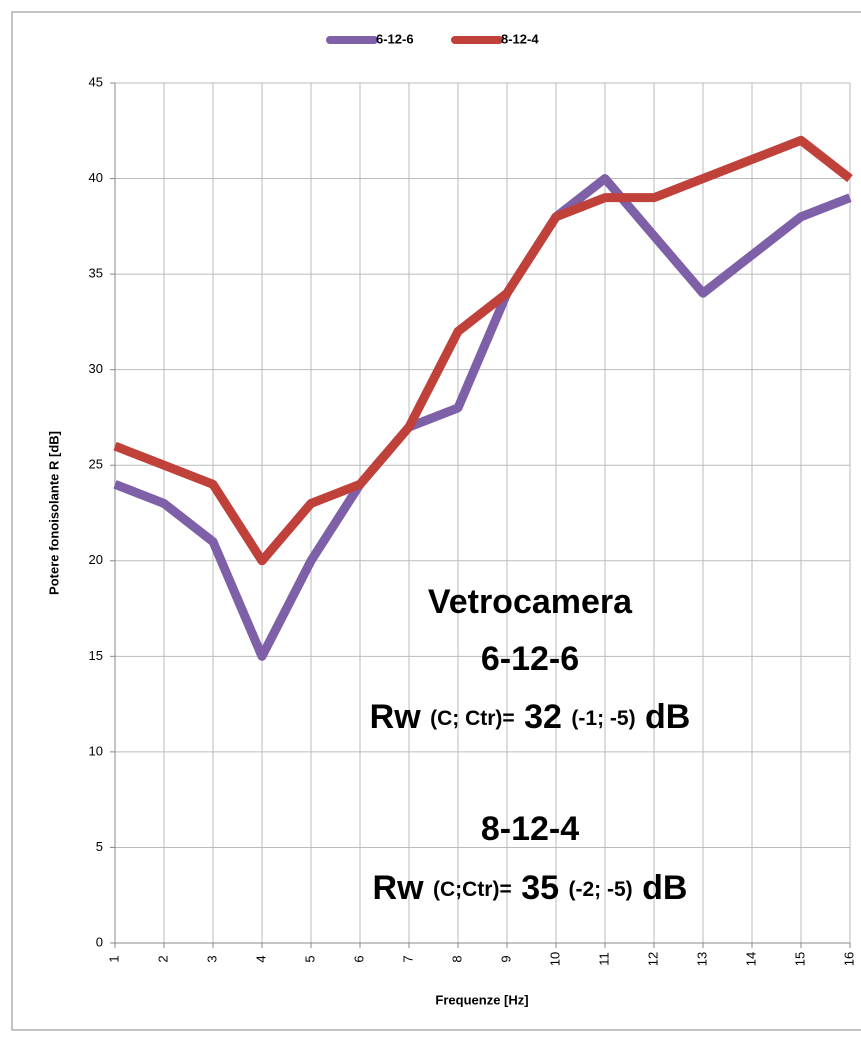 Image resolution: width=861 pixels, height=1038 pixels. I want to click on y-tick-label: 35, so click(96, 273).